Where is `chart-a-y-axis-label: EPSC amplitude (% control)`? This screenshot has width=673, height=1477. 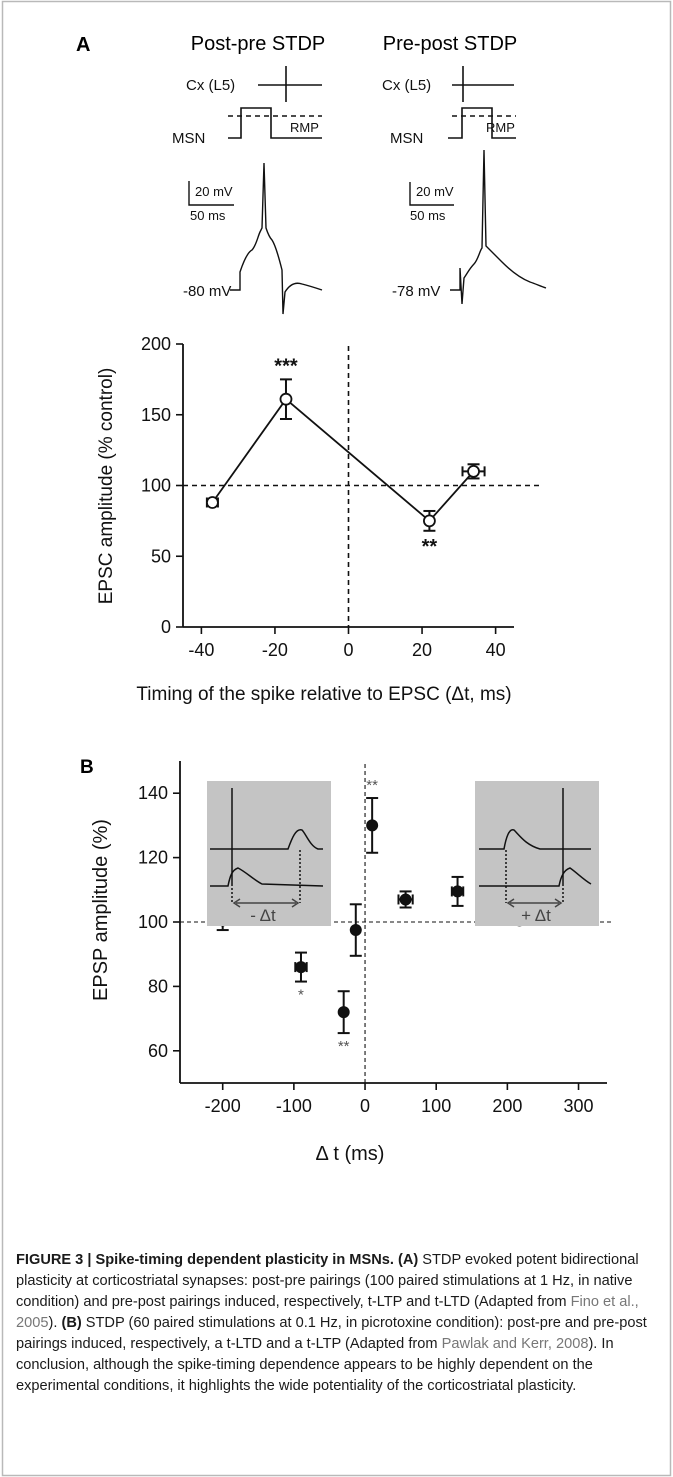
chart-a-y-axis-label: EPSC amplitude (% control) is located at coordinates (106, 486).